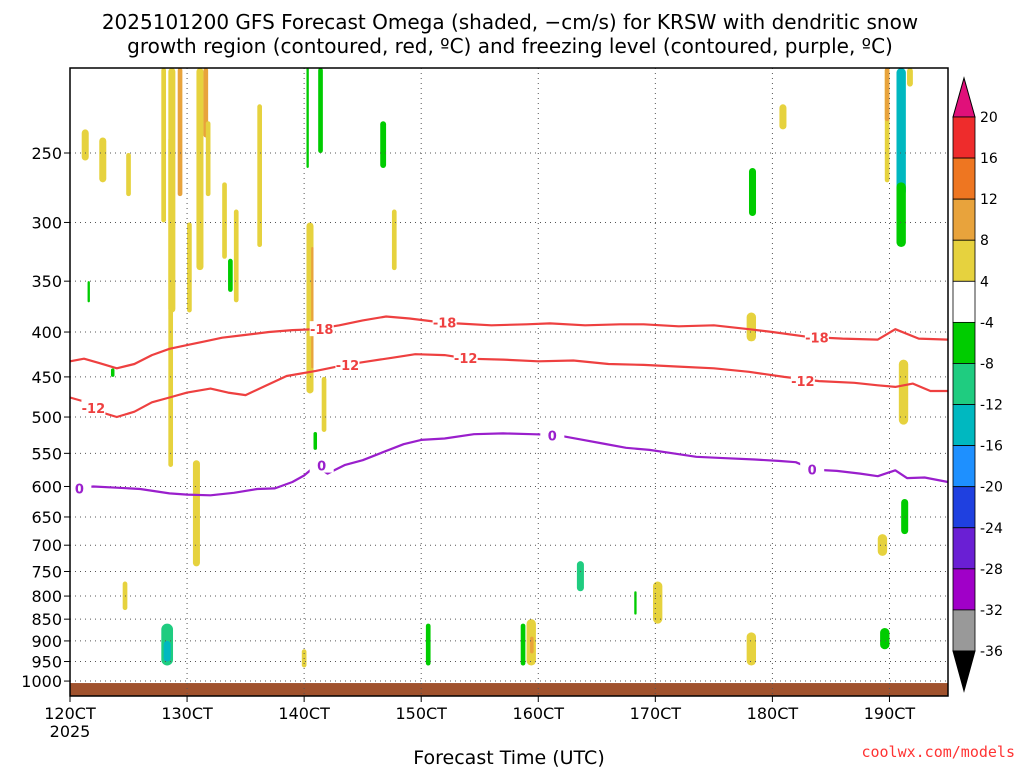 The image size is (1024, 768). Describe the element at coordinates (46, 545) in the screenshot. I see `y-tick-label: 700` at that location.